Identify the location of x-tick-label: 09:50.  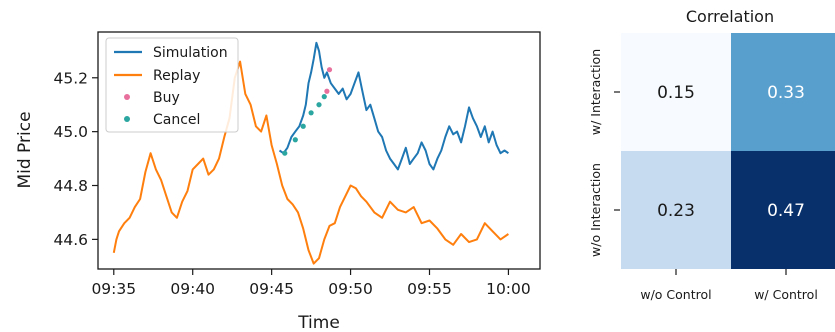
(350, 289).